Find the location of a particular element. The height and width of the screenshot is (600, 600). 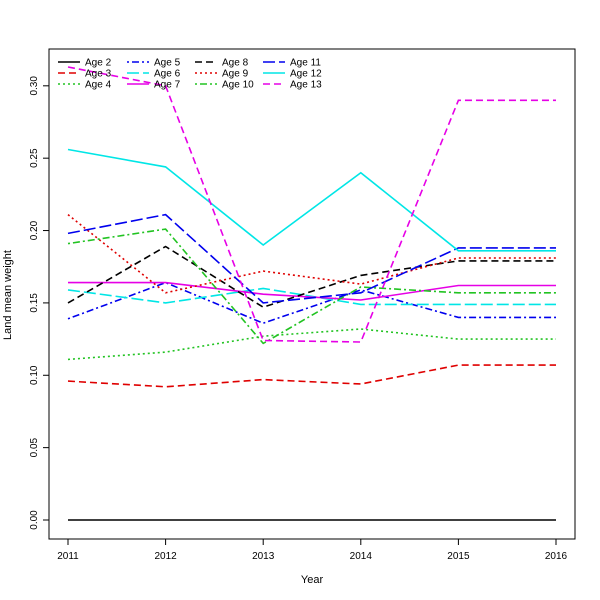

legend-label: Age 10 is located at coordinates (238, 85).